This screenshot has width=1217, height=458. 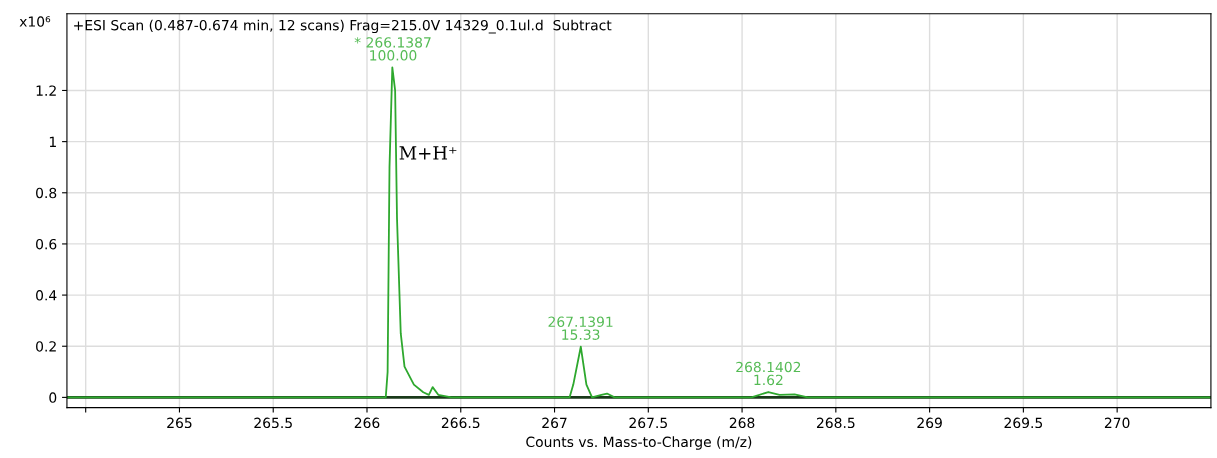 I want to click on annotation: * 266.1387 100.00, so click(x=392, y=49).